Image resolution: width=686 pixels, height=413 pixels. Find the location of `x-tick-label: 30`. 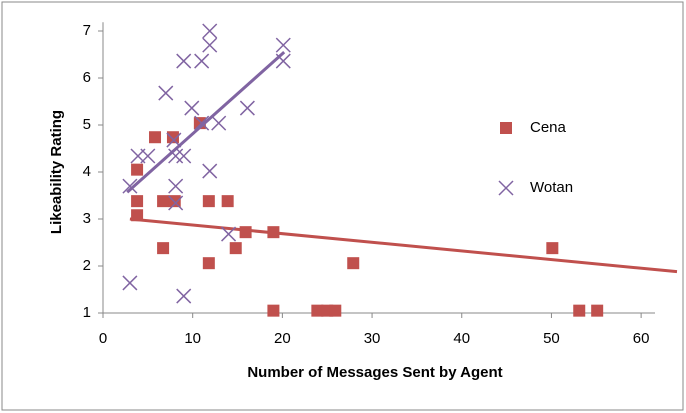

x-tick-label: 30 is located at coordinates (372, 338).